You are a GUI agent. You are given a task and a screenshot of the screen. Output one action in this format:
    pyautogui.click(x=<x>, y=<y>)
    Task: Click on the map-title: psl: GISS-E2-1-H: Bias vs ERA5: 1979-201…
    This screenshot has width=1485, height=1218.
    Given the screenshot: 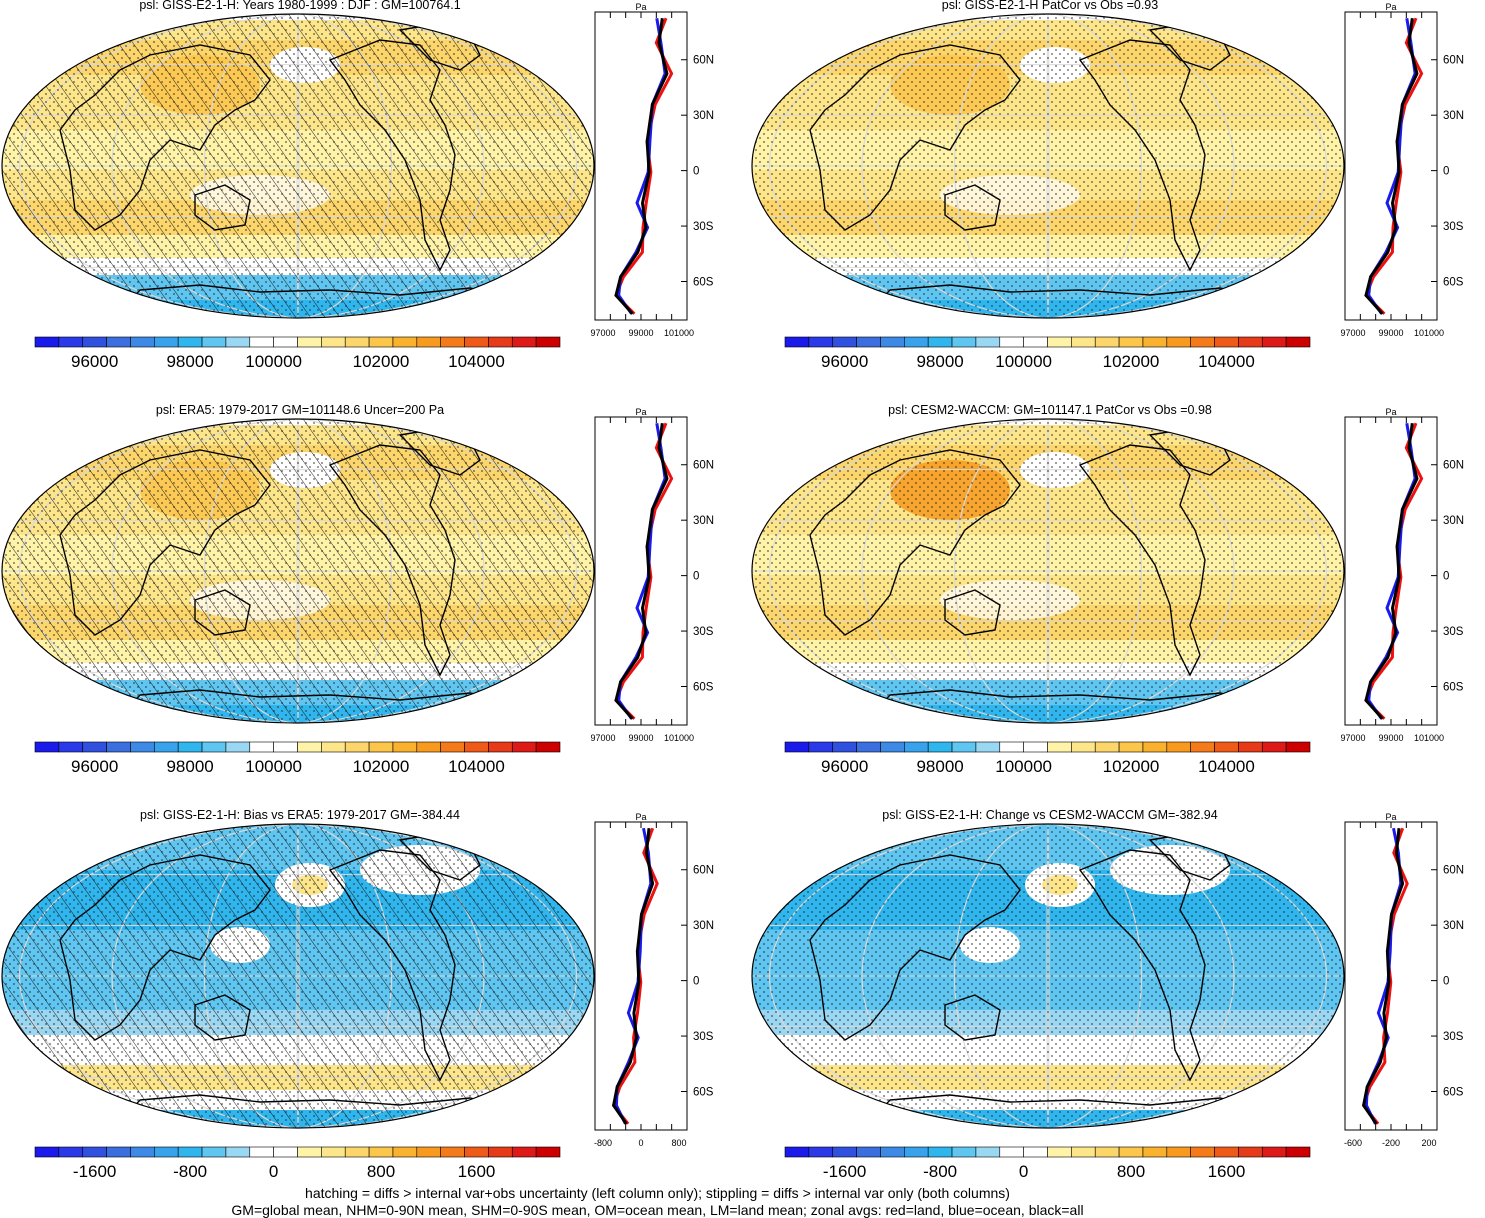 What is the action you would take?
    pyautogui.click(x=300, y=815)
    